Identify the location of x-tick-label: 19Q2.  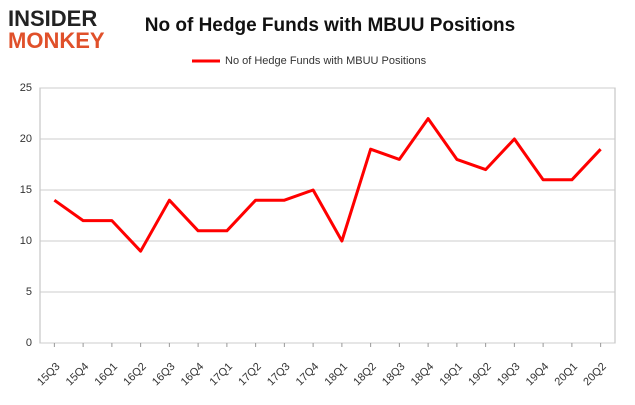
(480, 375).